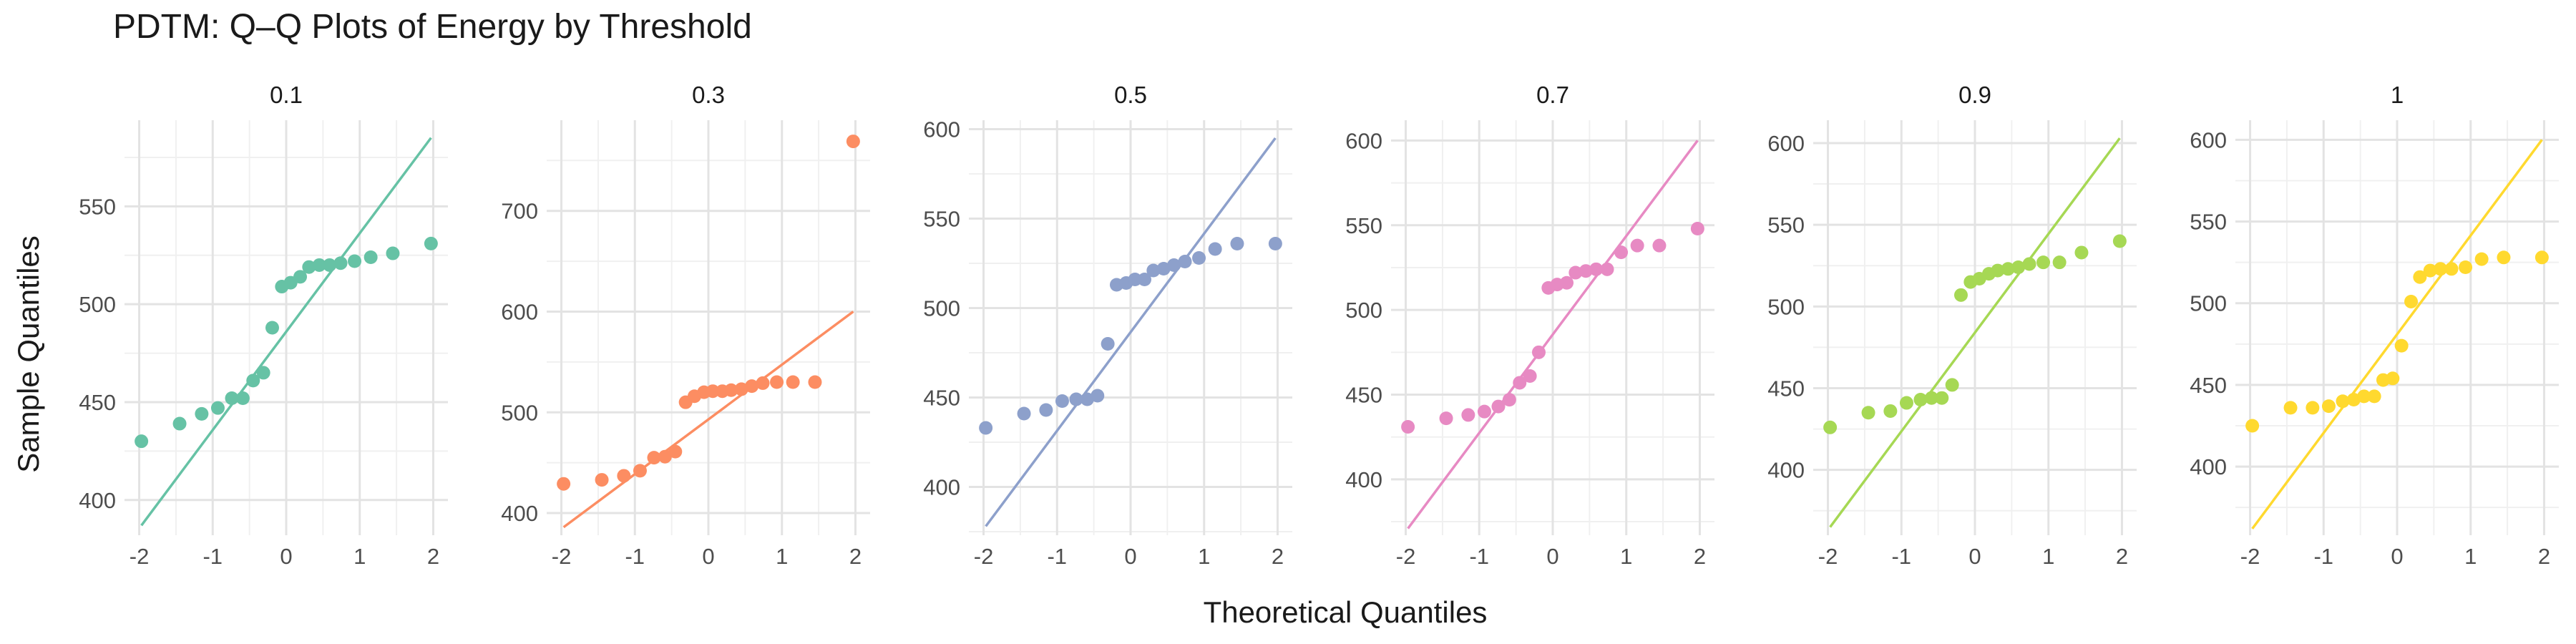 This screenshot has width=2576, height=644. Describe the element at coordinates (2397, 95) in the screenshot. I see `facet-label: 1` at that location.